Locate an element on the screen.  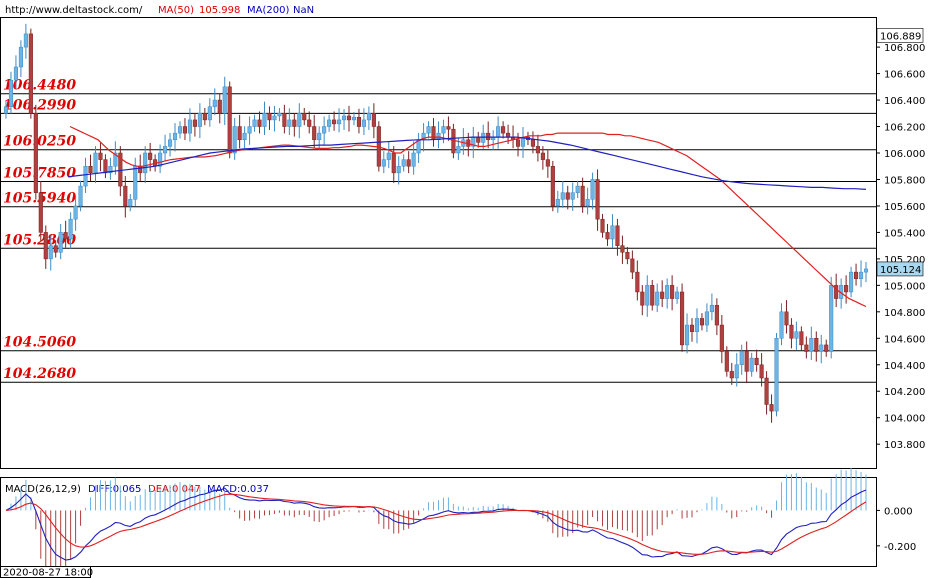
level-label: 106.2990 is located at coordinates (39, 105).